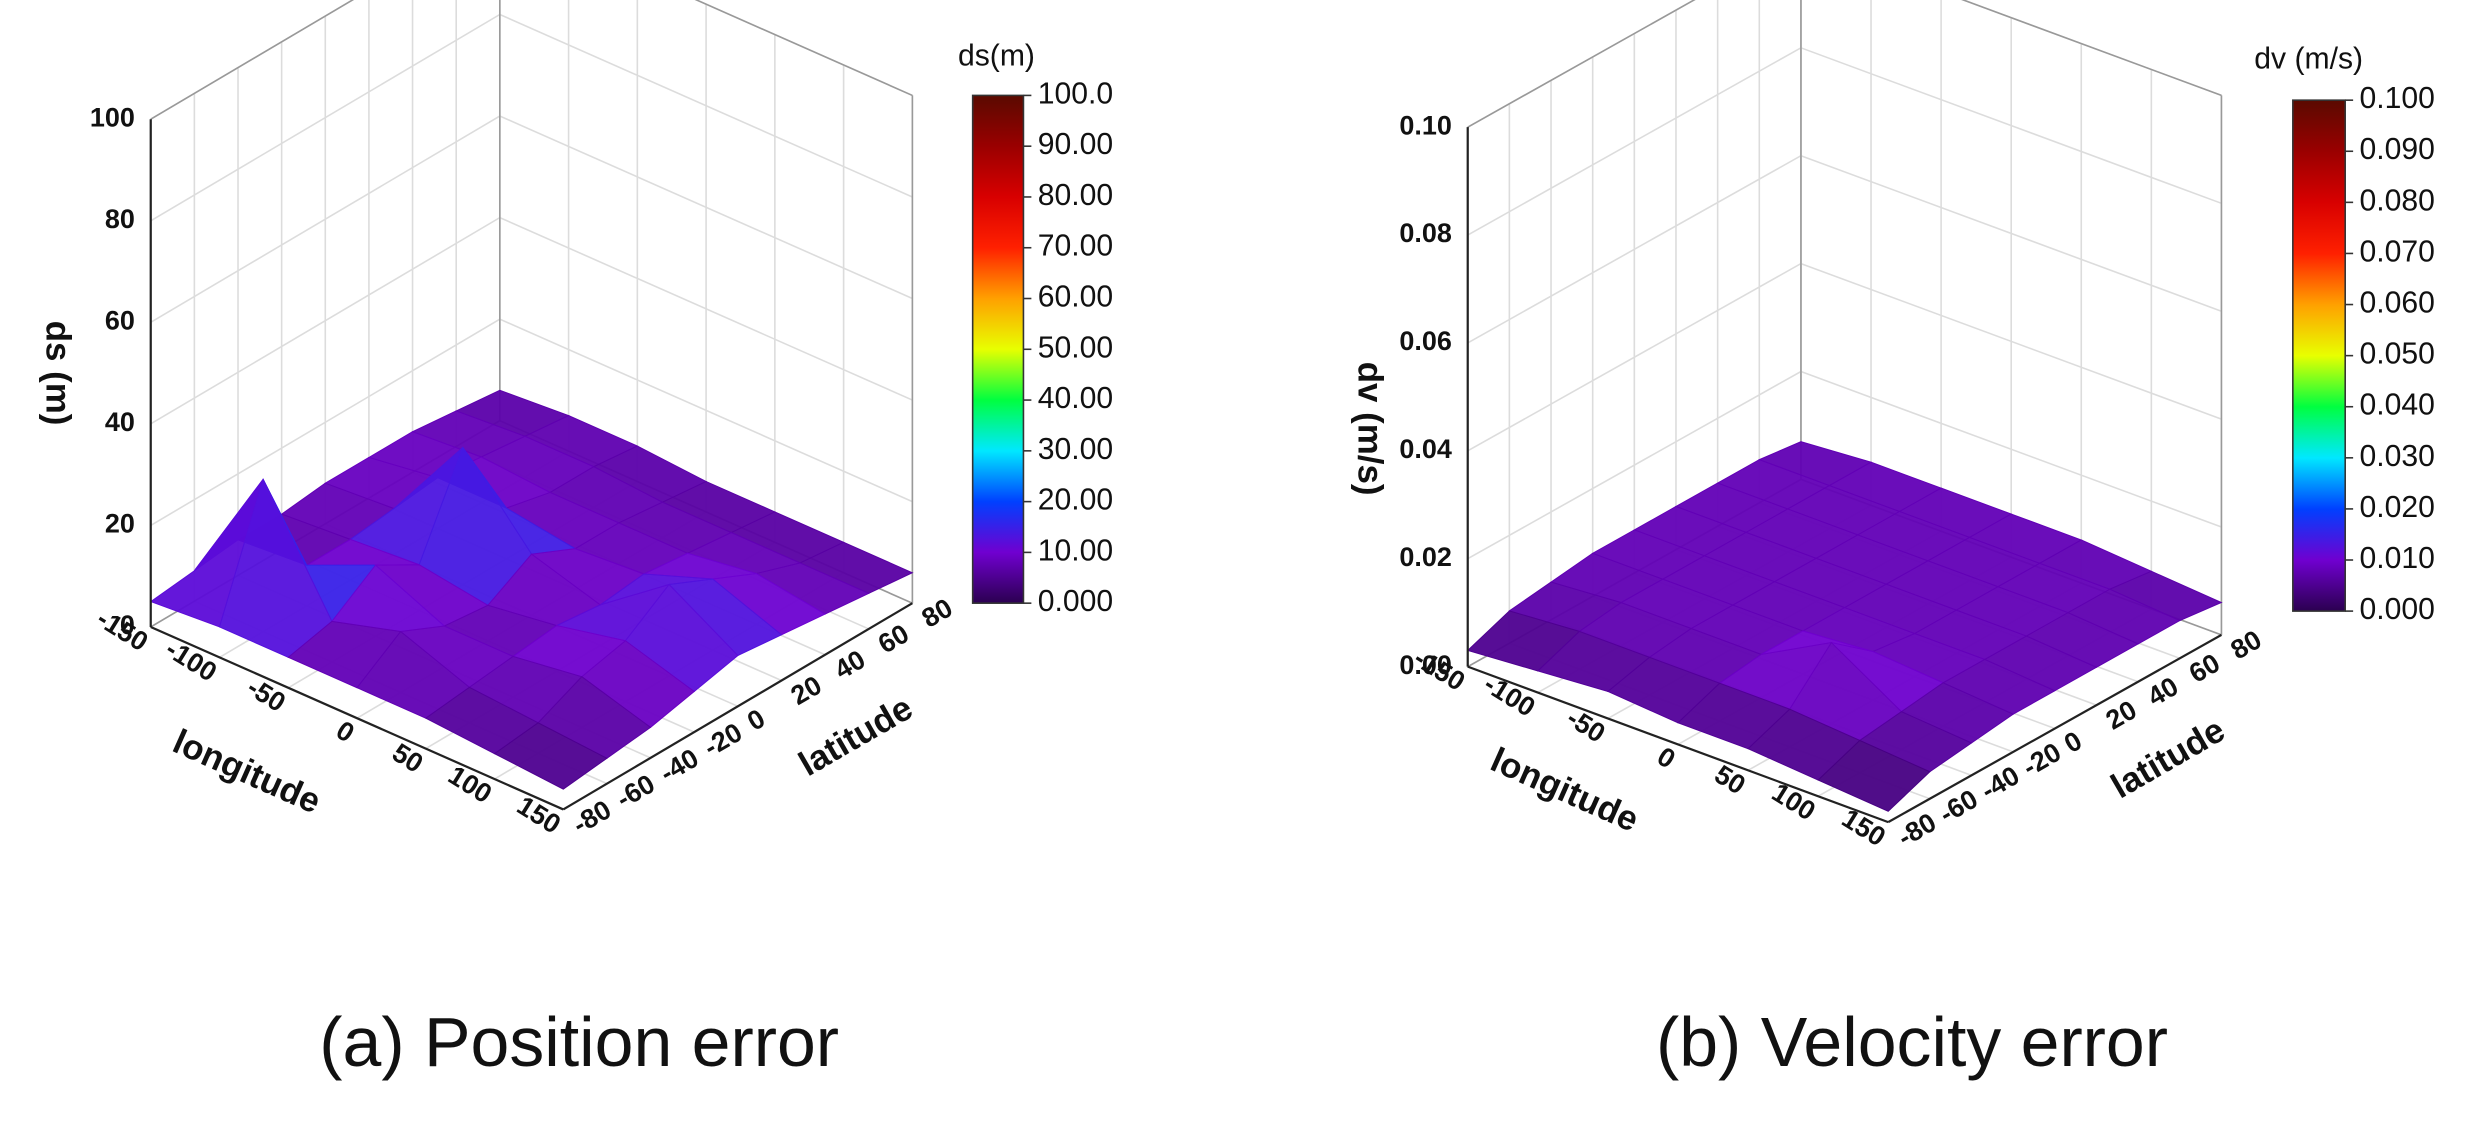 This screenshot has height=1127, width=2488. What do you see at coordinates (1425, 557) in the screenshot?
I see `z-tick-label: 0.02` at bounding box center [1425, 557].